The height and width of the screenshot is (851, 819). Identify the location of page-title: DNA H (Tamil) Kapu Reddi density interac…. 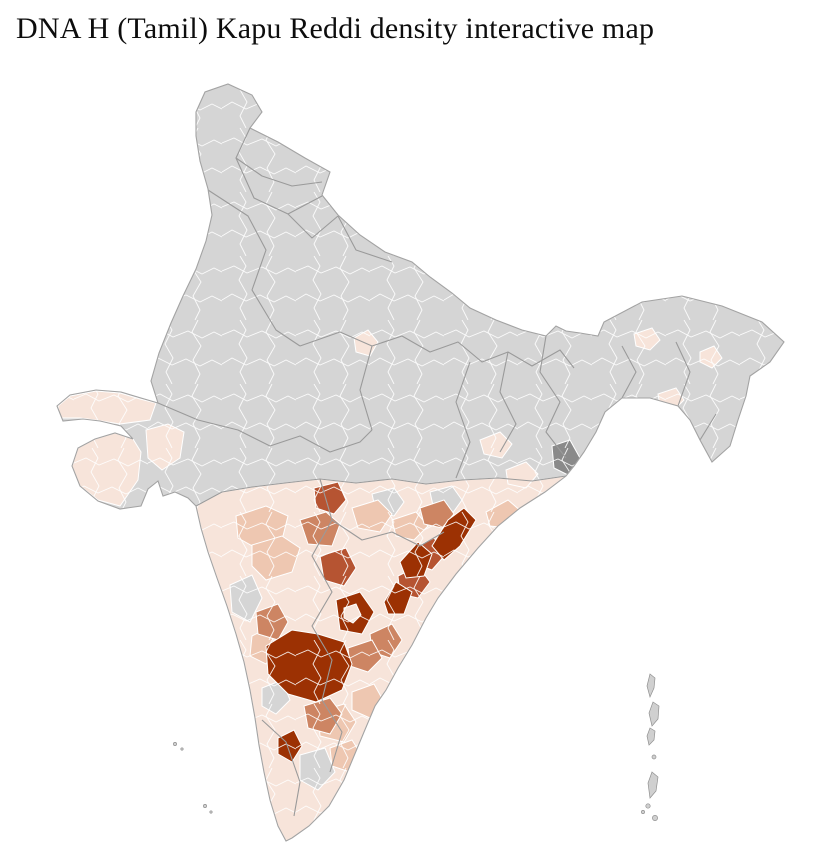
(335, 28).